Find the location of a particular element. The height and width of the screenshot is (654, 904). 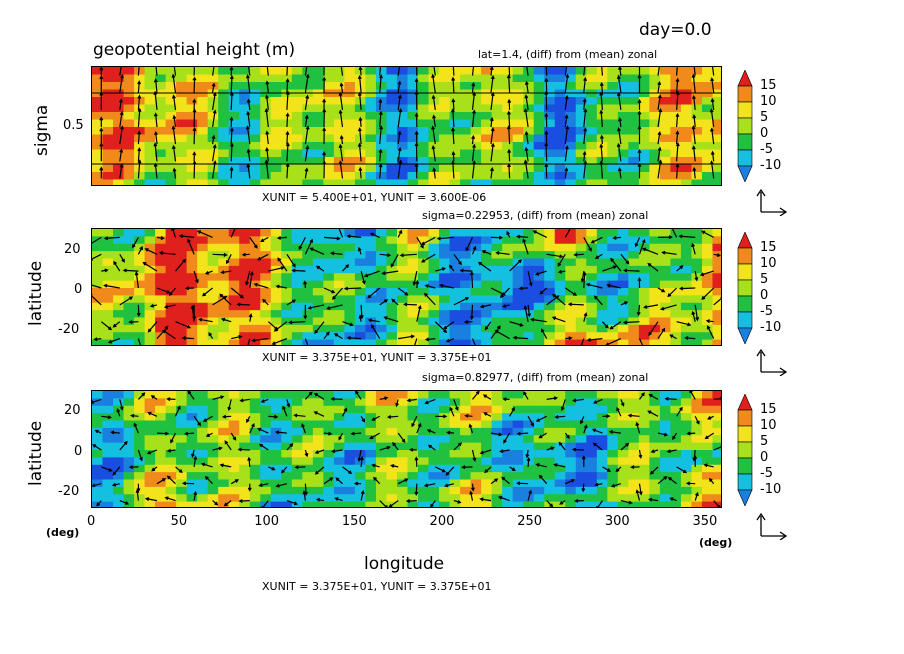

x-tick-label: 0 is located at coordinates (91, 521).